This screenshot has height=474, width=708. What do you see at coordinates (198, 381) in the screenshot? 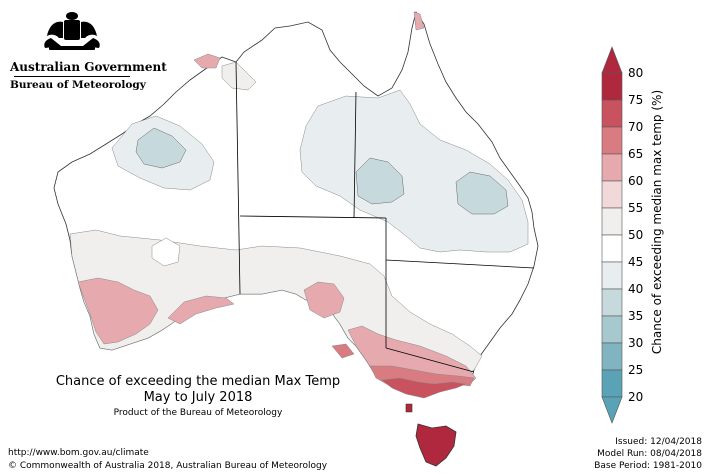
I see `map-title: Chance of exceeding the median Max Temp` at bounding box center [198, 381].